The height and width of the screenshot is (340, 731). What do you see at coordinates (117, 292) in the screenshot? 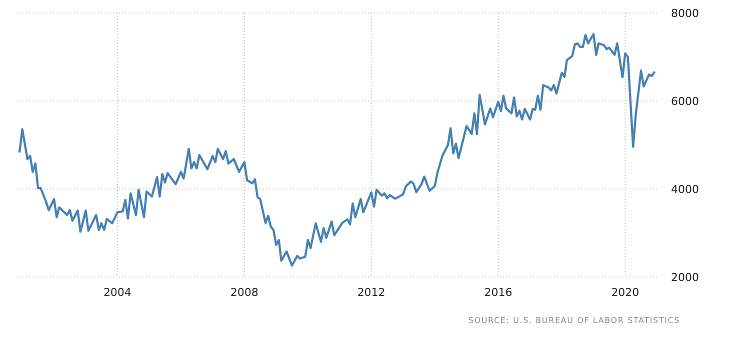
I see `x-tick-label: 2004` at bounding box center [117, 292].